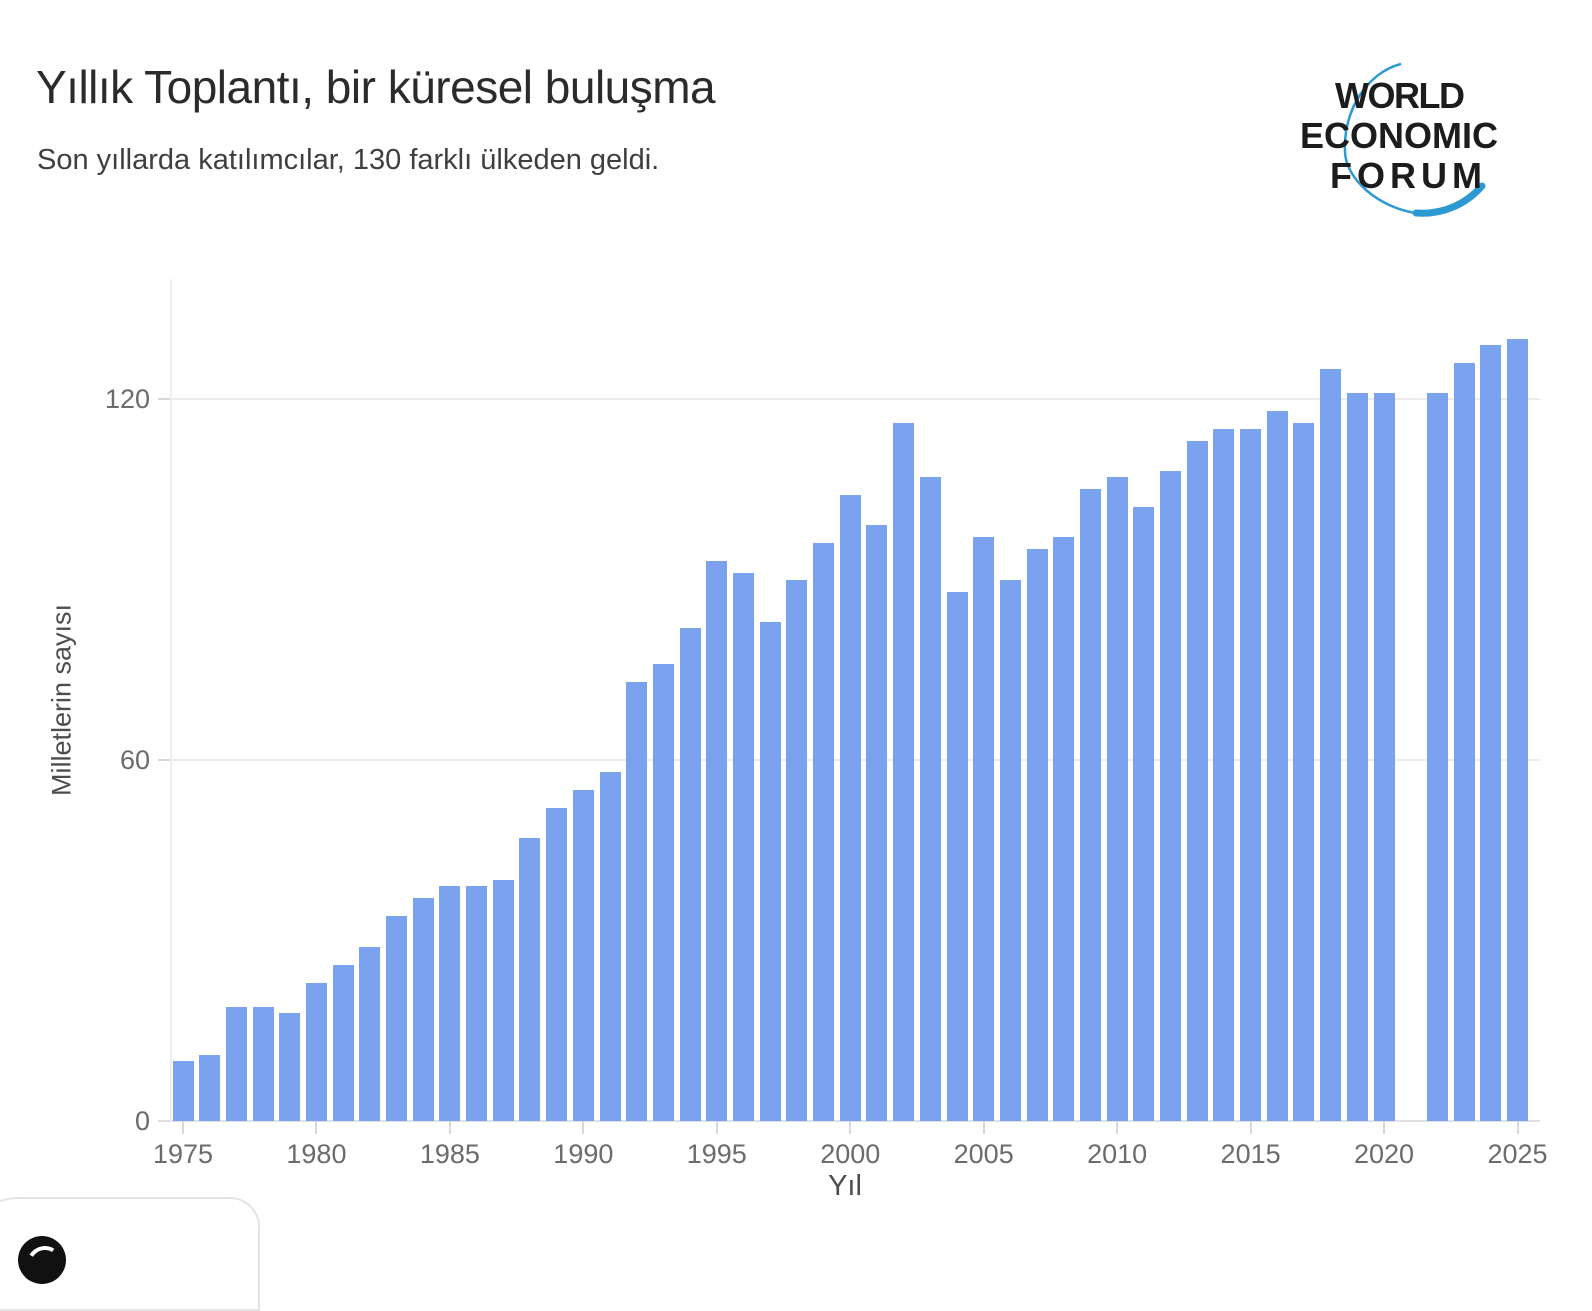  Describe the element at coordinates (983, 1154) in the screenshot. I see `x-tick-label-2005: 2005` at that location.